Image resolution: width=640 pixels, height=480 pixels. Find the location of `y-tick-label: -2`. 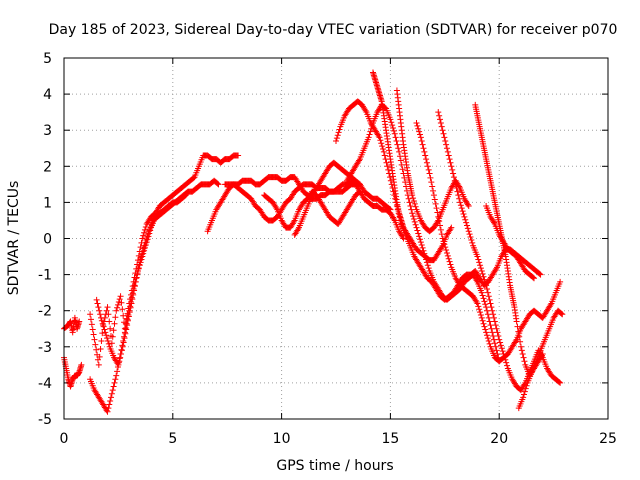

y-tick-label: -2 is located at coordinates (45, 312).